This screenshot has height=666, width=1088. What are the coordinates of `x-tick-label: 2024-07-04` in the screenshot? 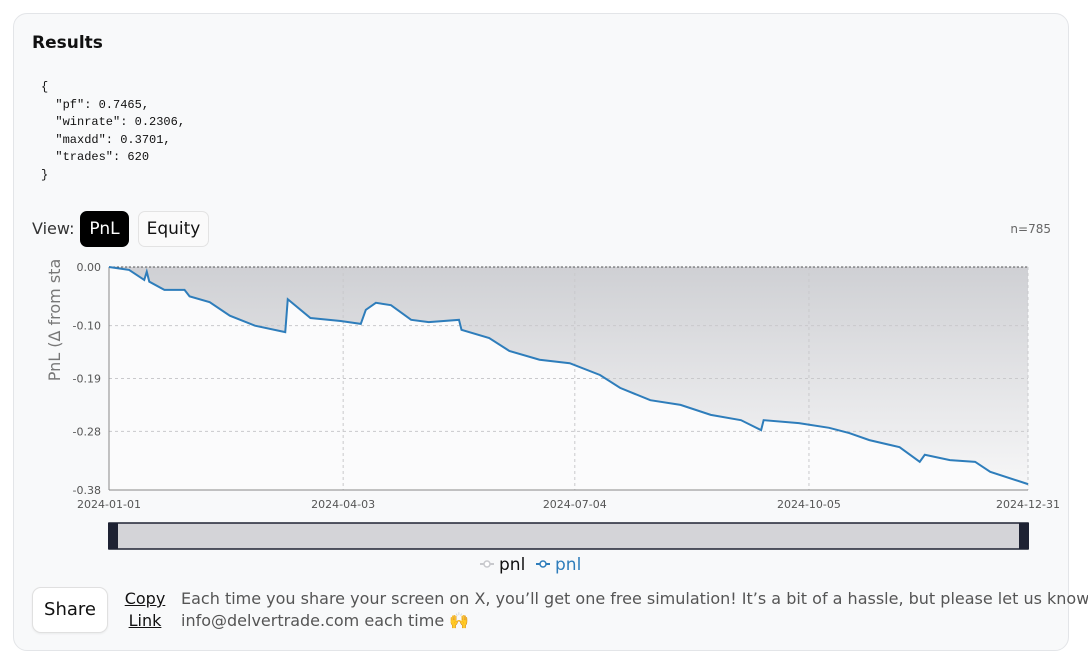 It's located at (575, 504).